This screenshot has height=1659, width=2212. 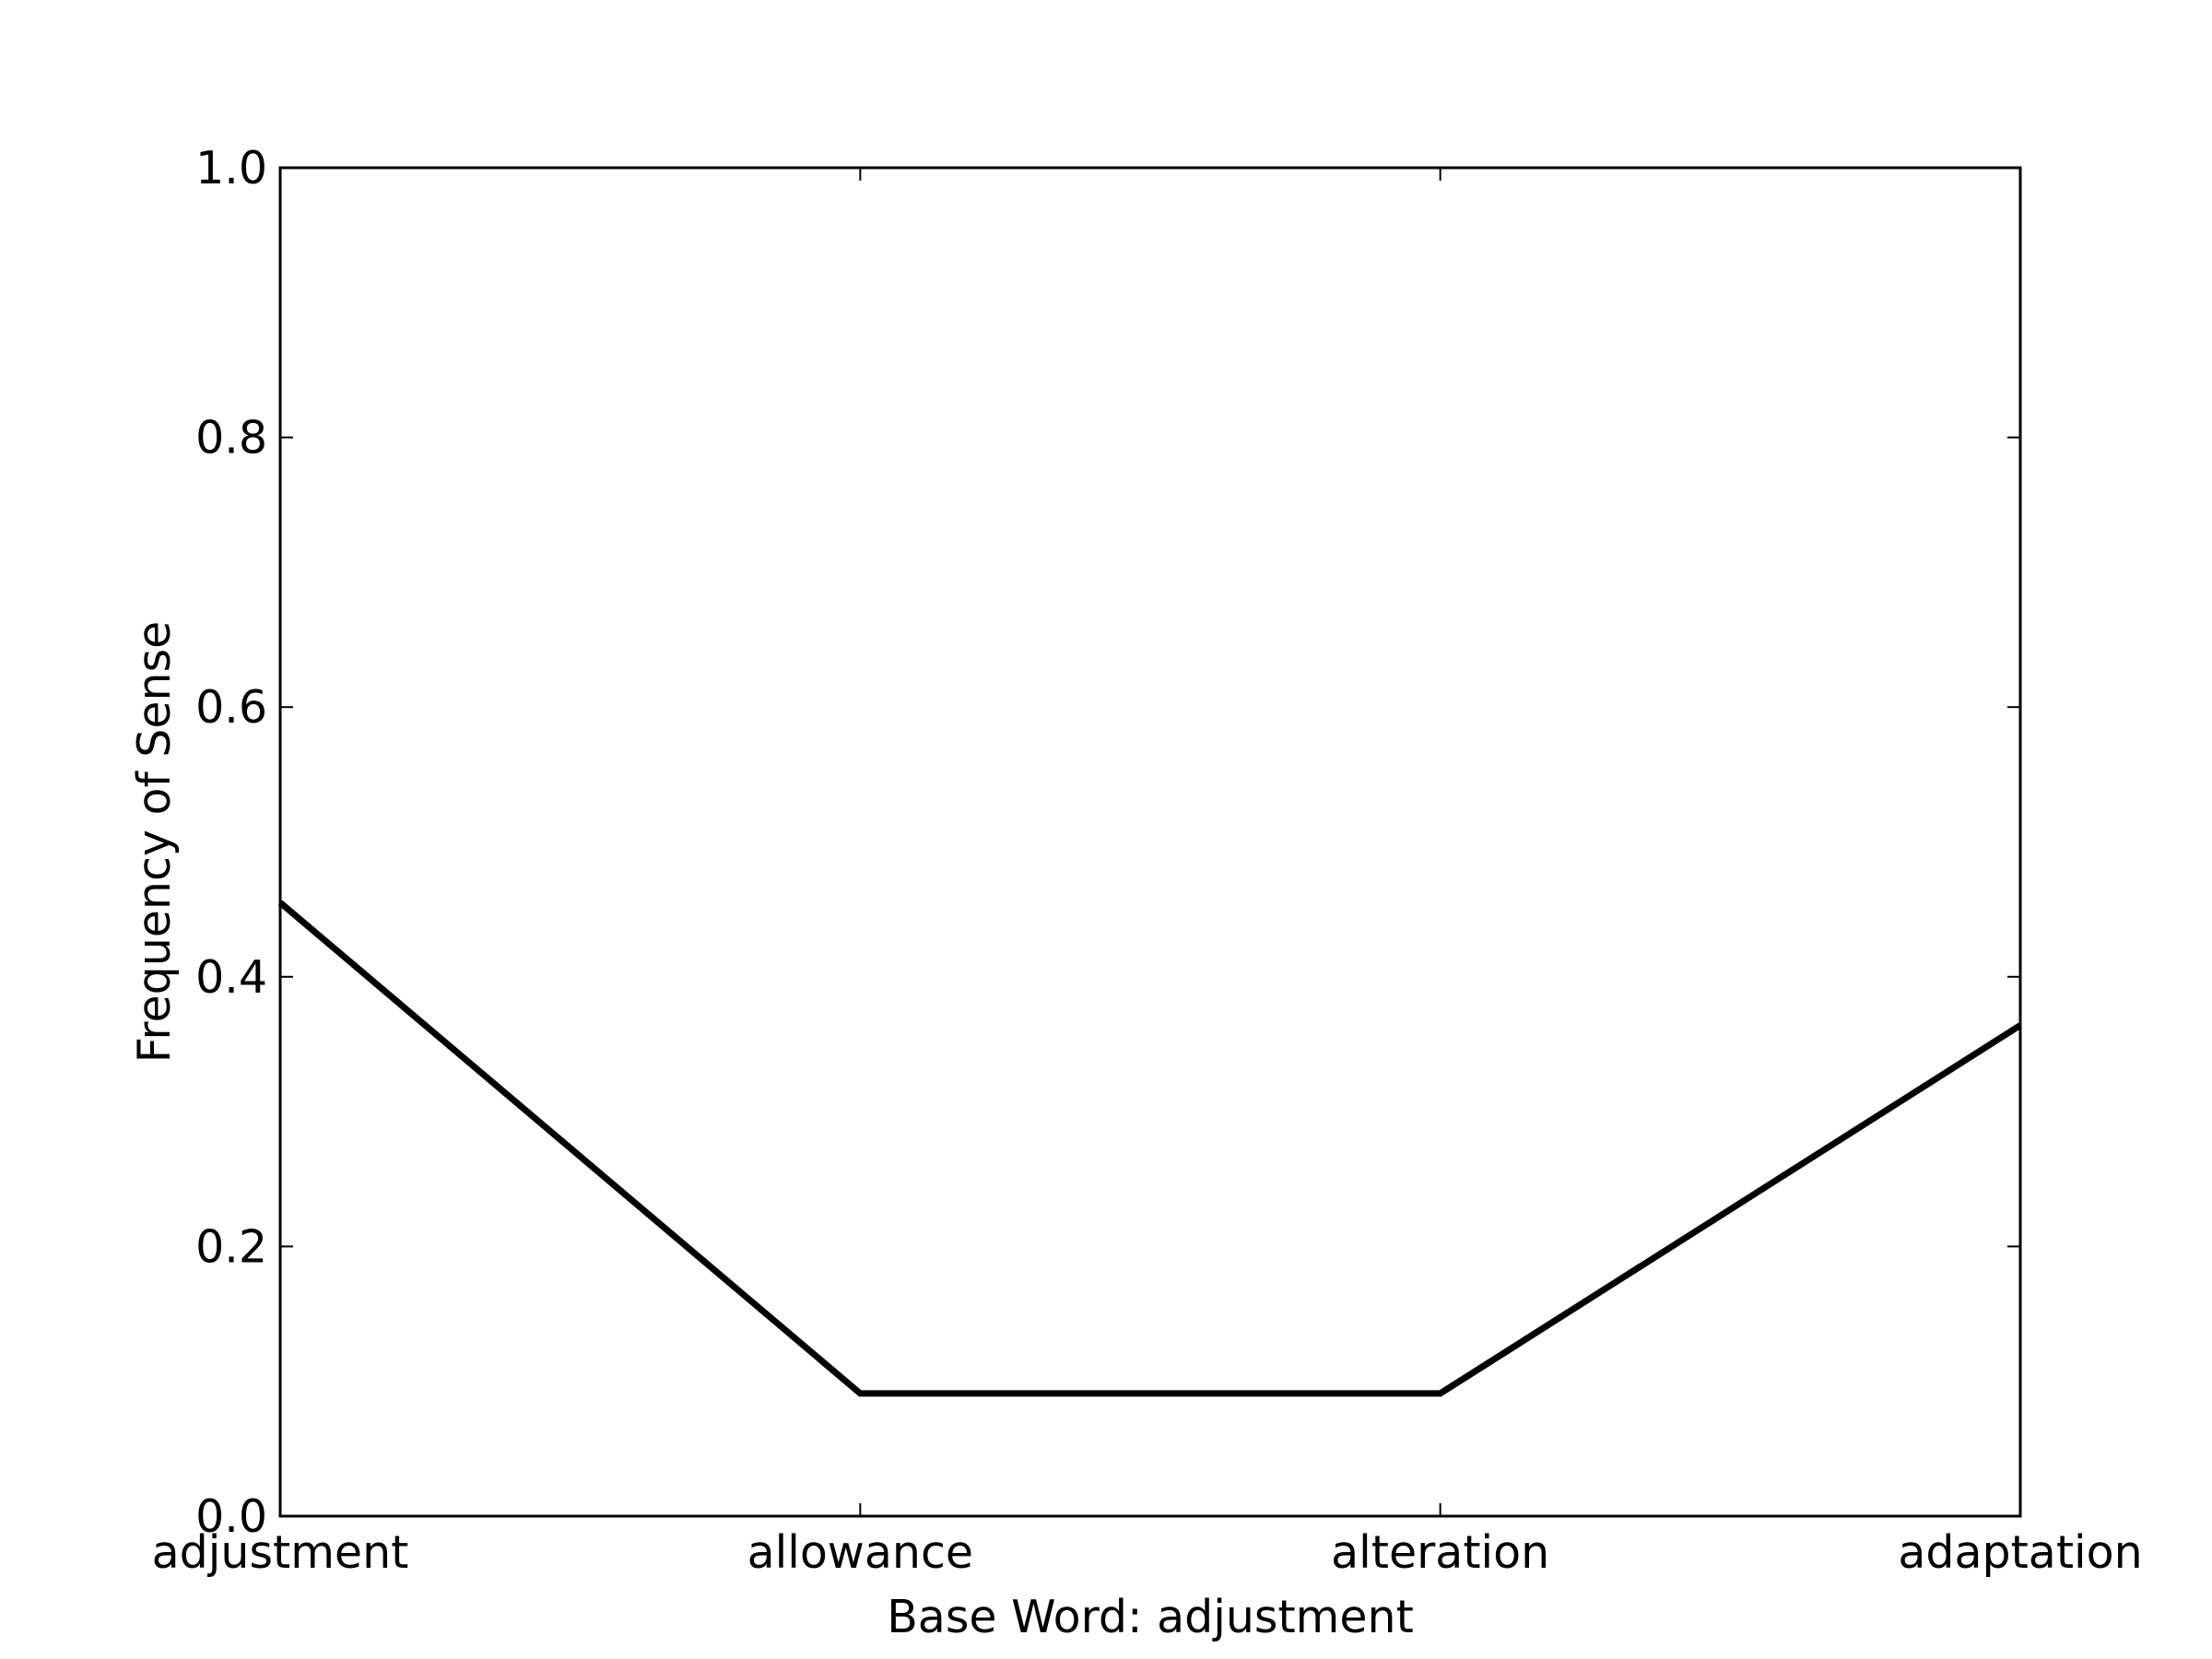 What do you see at coordinates (280, 1552) in the screenshot?
I see `x-tick-label: adjustment` at bounding box center [280, 1552].